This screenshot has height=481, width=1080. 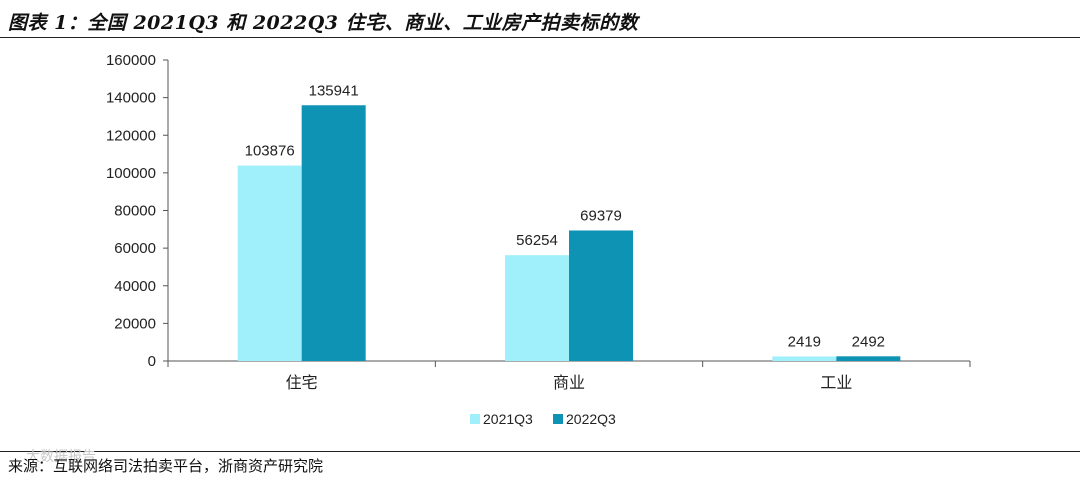 I want to click on y-tick-label: 40000, so click(x=135, y=286).